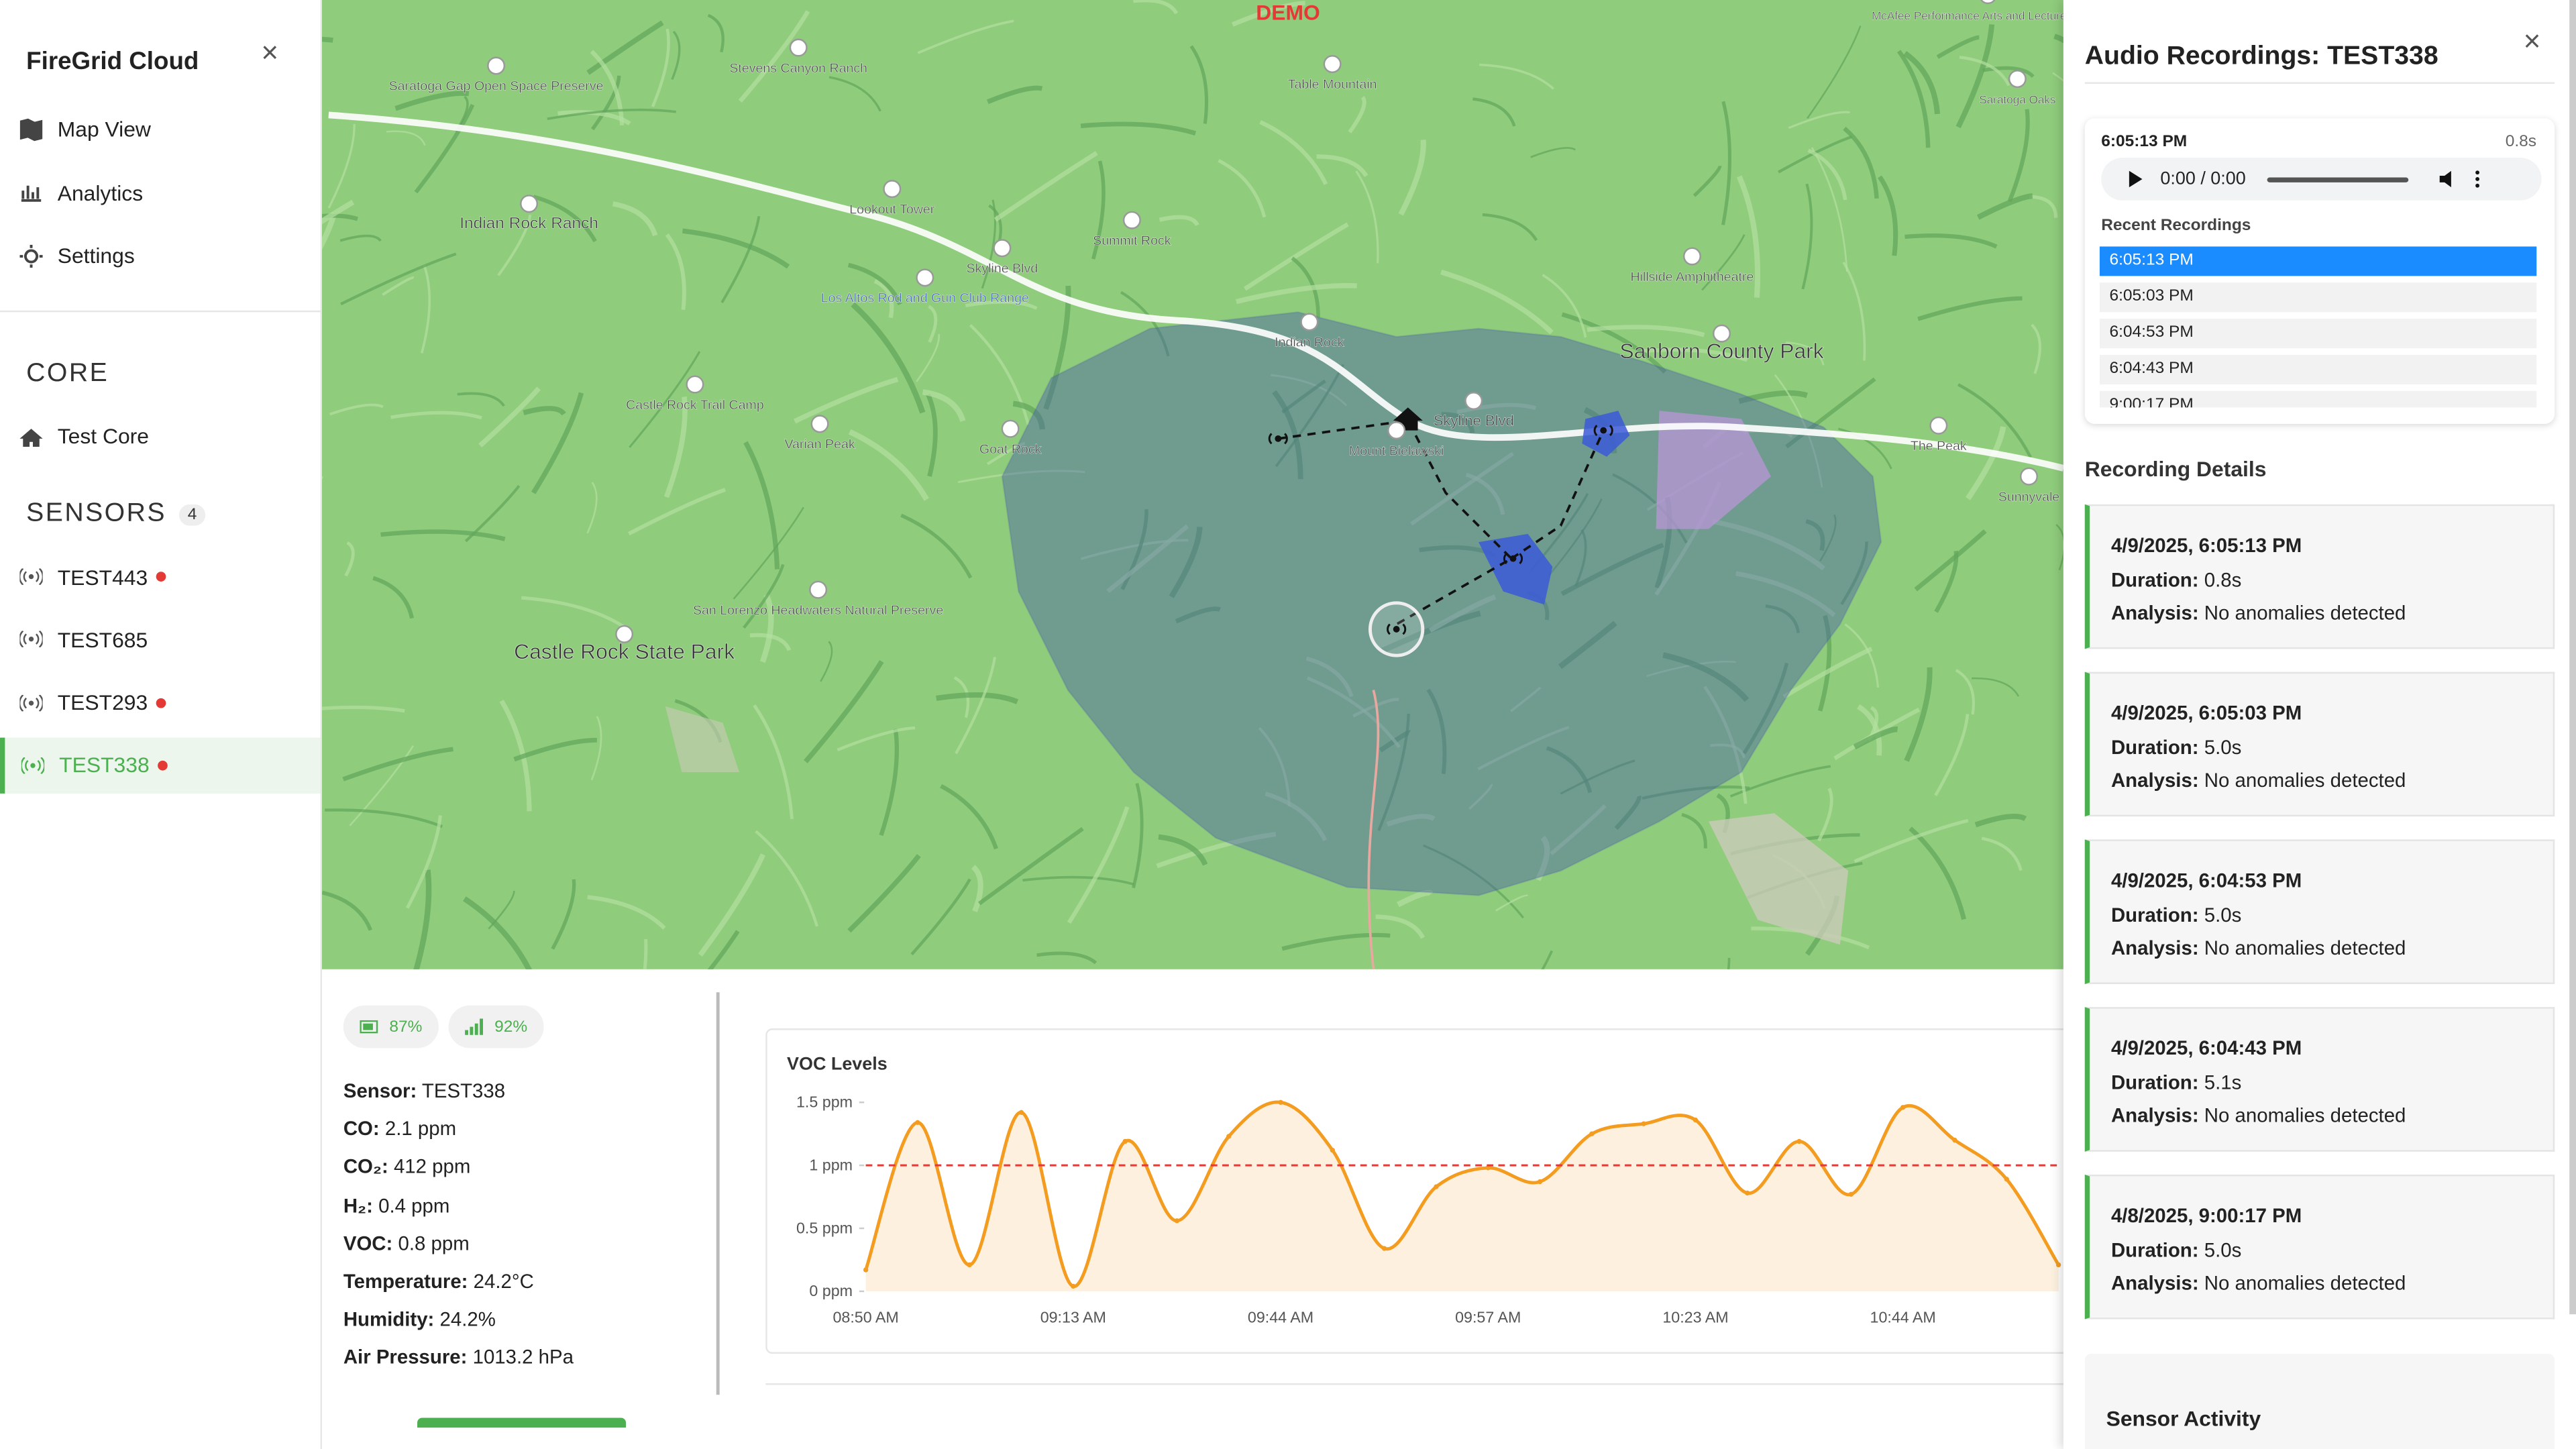 The image size is (2576, 1449). I want to click on sensor-item: TEST293, so click(160, 703).